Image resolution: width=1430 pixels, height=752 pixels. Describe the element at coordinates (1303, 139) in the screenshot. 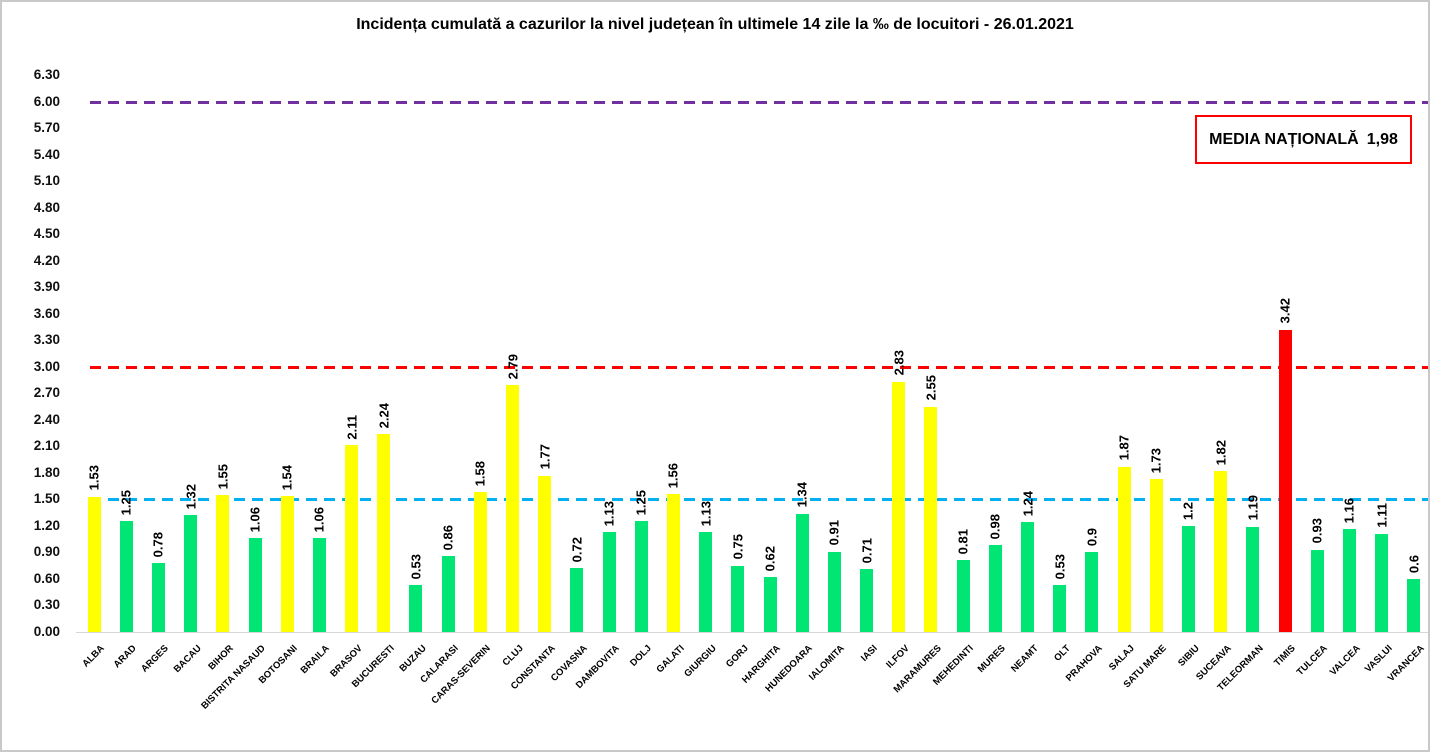

I see `national-average-box: MEDIA NAȚIONALĂ 1,98` at that location.